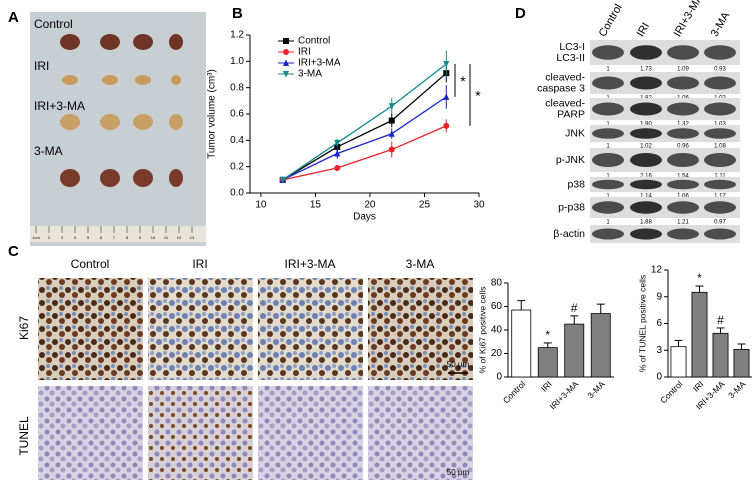  I want to click on y-tick-label: 40, so click(497, 330).